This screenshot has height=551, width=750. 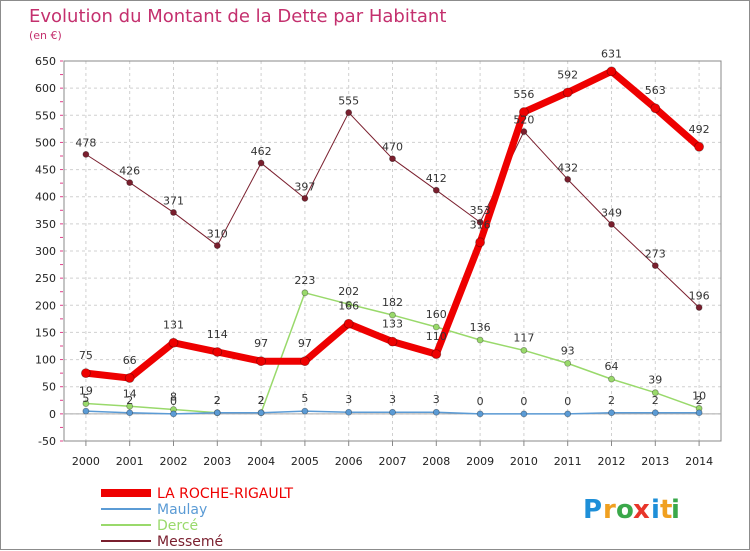 What do you see at coordinates (173, 200) in the screenshot?
I see `data-label: 371` at bounding box center [173, 200].